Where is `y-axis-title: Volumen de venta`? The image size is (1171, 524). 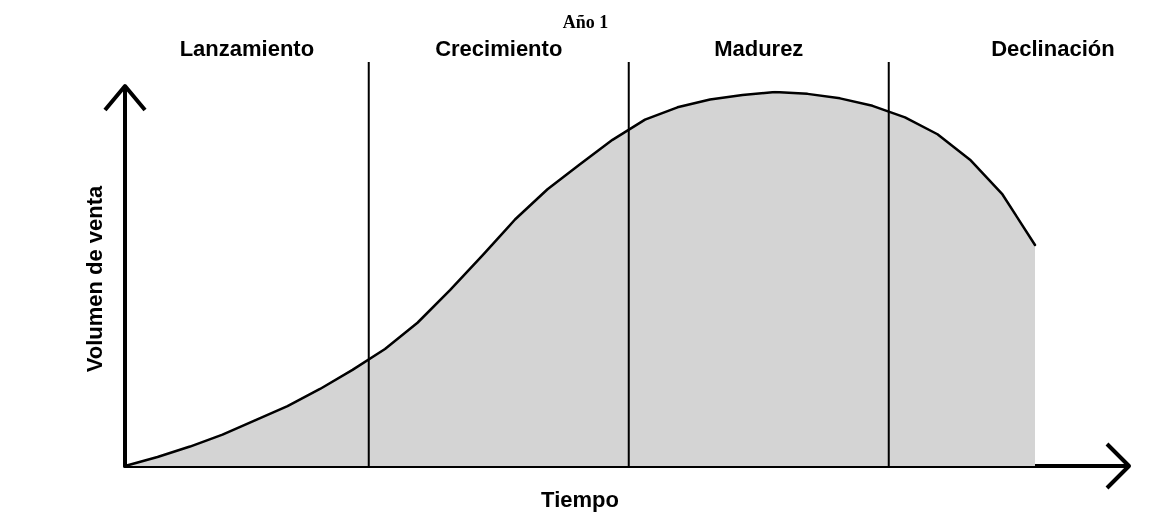 y-axis-title: Volumen de venta is located at coordinates (94, 278).